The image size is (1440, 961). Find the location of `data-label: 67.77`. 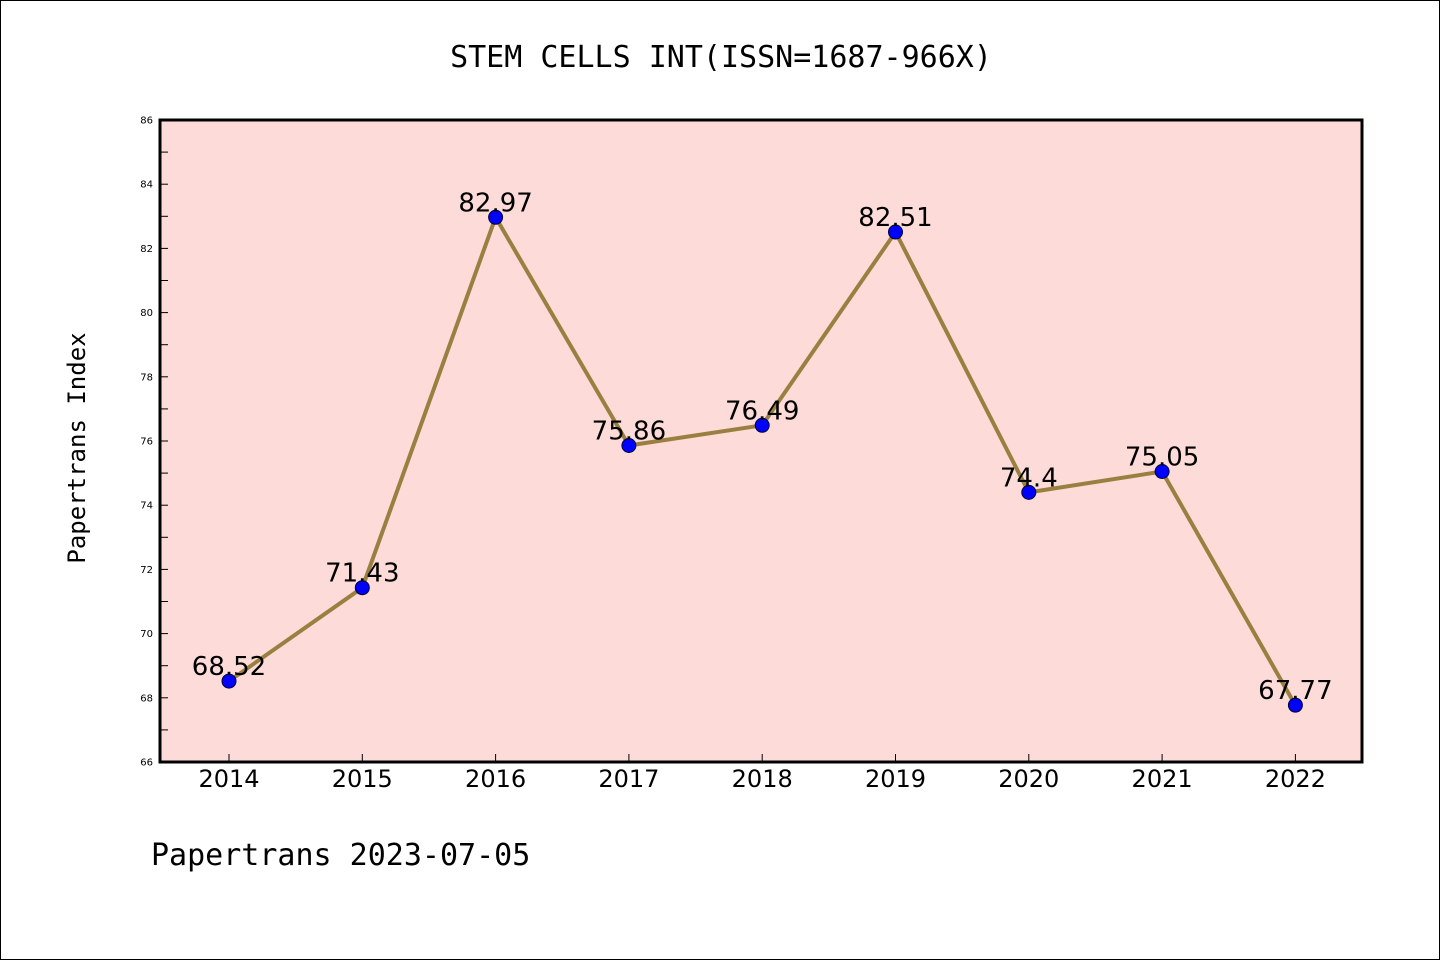

data-label: 67.77 is located at coordinates (1295, 691).